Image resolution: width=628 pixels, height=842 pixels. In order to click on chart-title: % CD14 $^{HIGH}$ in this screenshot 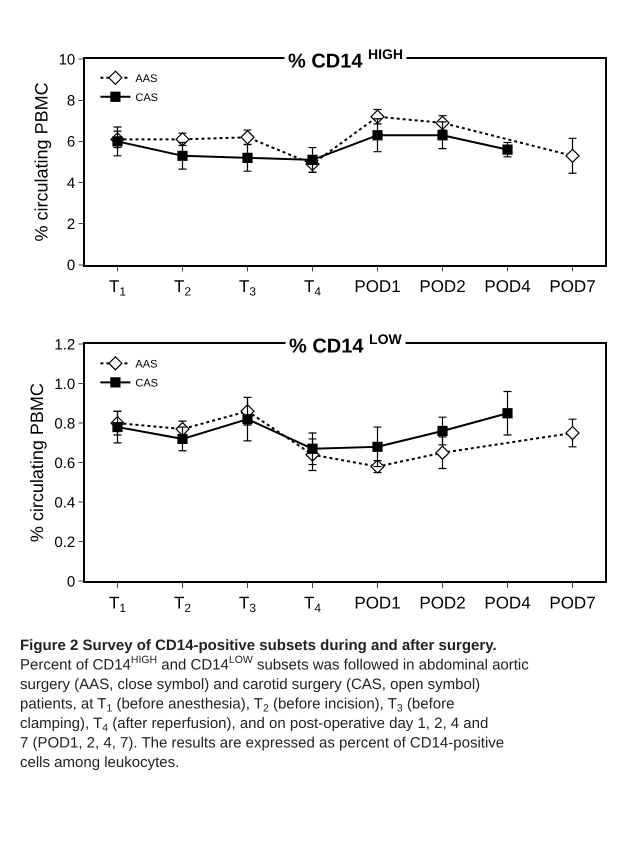, I will do `click(346, 59)`.